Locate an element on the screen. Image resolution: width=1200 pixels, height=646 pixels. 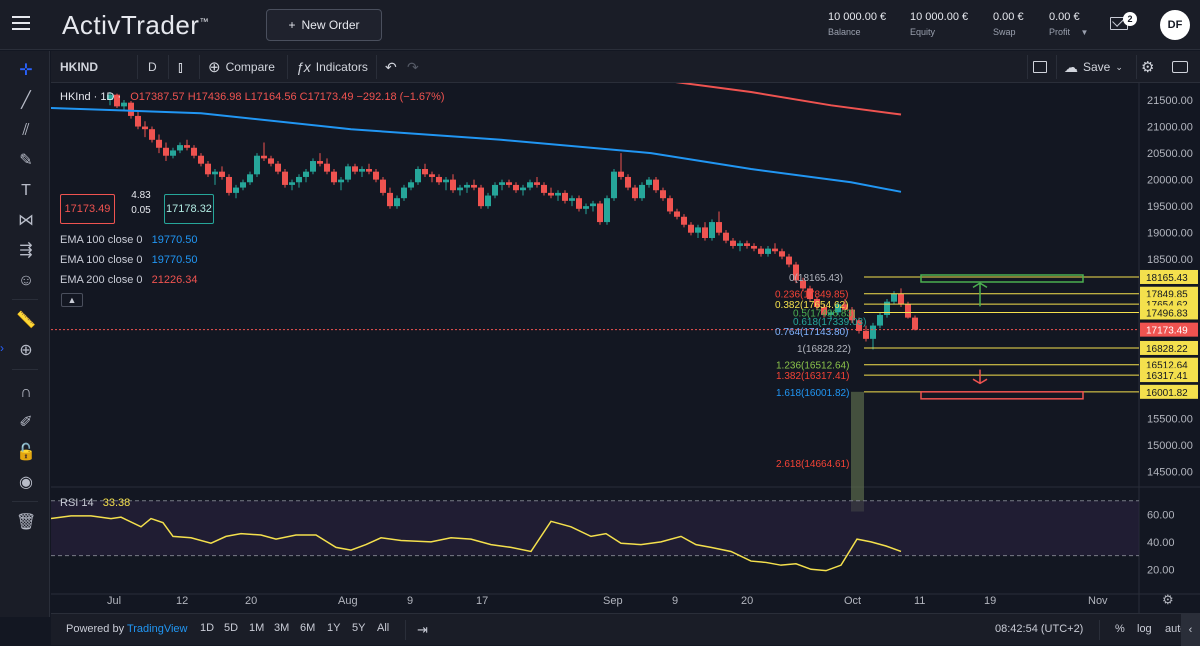
new-order-button: + New Order is located at coordinates (324, 25).